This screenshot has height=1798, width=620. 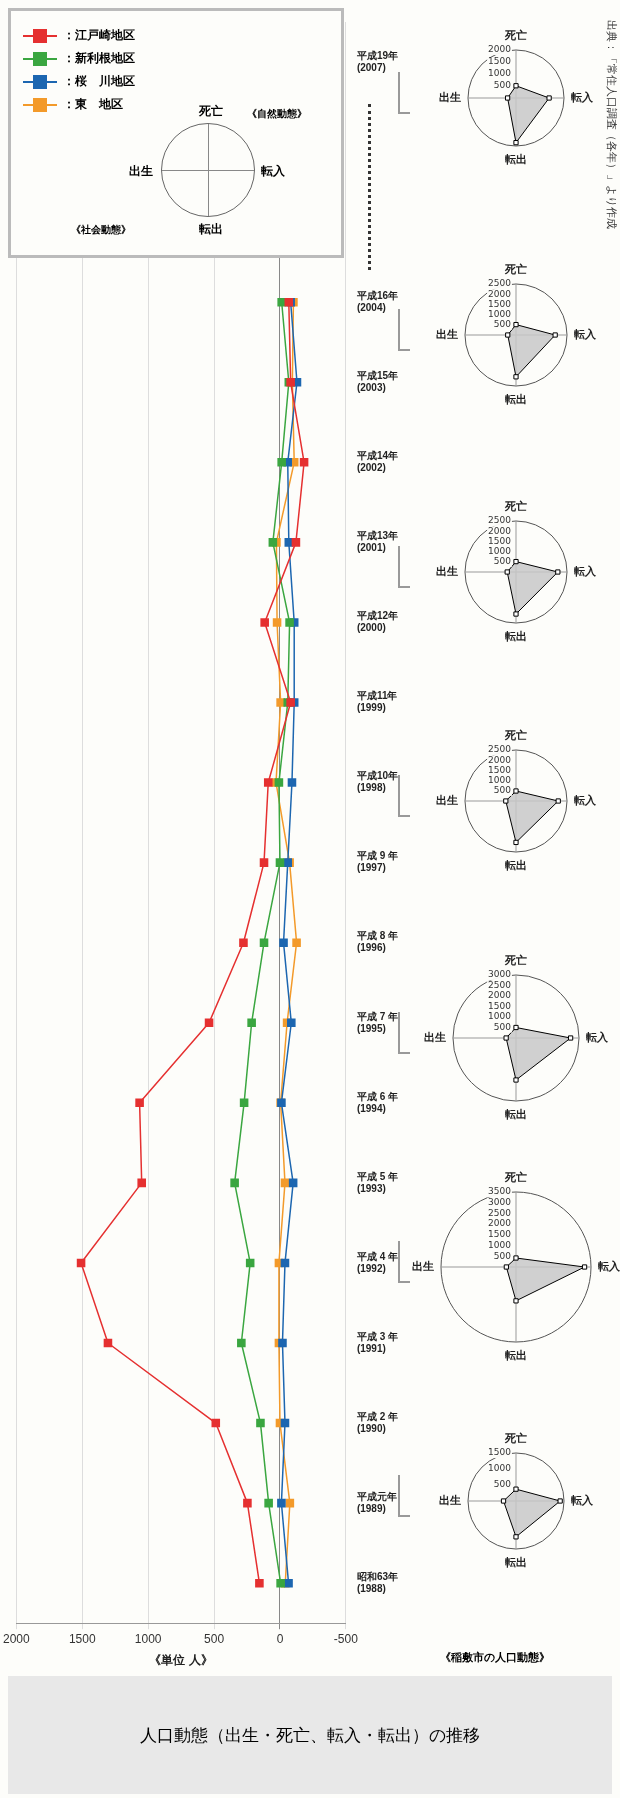 I want to click on y-tick-label: 昭和63年 (1988), so click(x=377, y=1582).